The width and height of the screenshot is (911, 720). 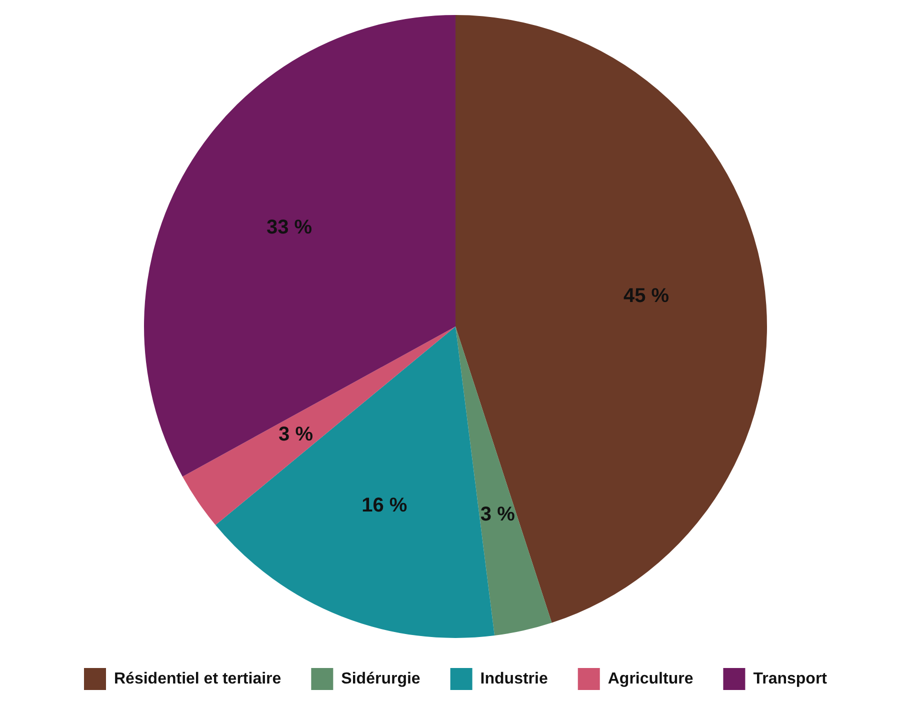 What do you see at coordinates (514, 679) in the screenshot?
I see `legend-label: Industrie` at bounding box center [514, 679].